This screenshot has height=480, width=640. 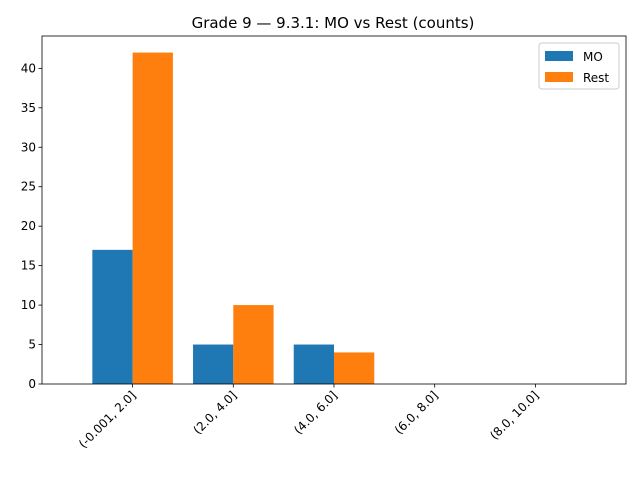 I want to click on y-tick-label: 30, so click(x=28, y=147).